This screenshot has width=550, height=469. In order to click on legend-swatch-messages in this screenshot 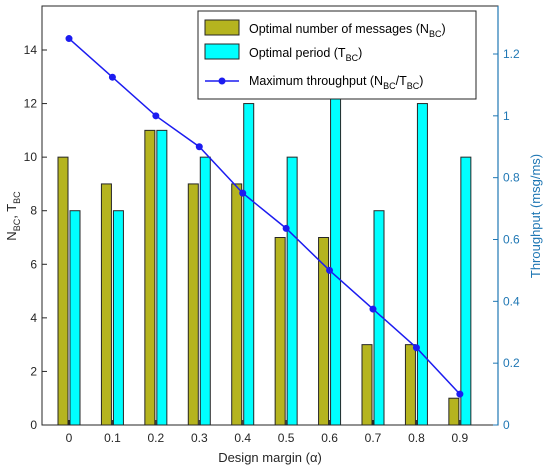, I will do `click(222, 27)`.